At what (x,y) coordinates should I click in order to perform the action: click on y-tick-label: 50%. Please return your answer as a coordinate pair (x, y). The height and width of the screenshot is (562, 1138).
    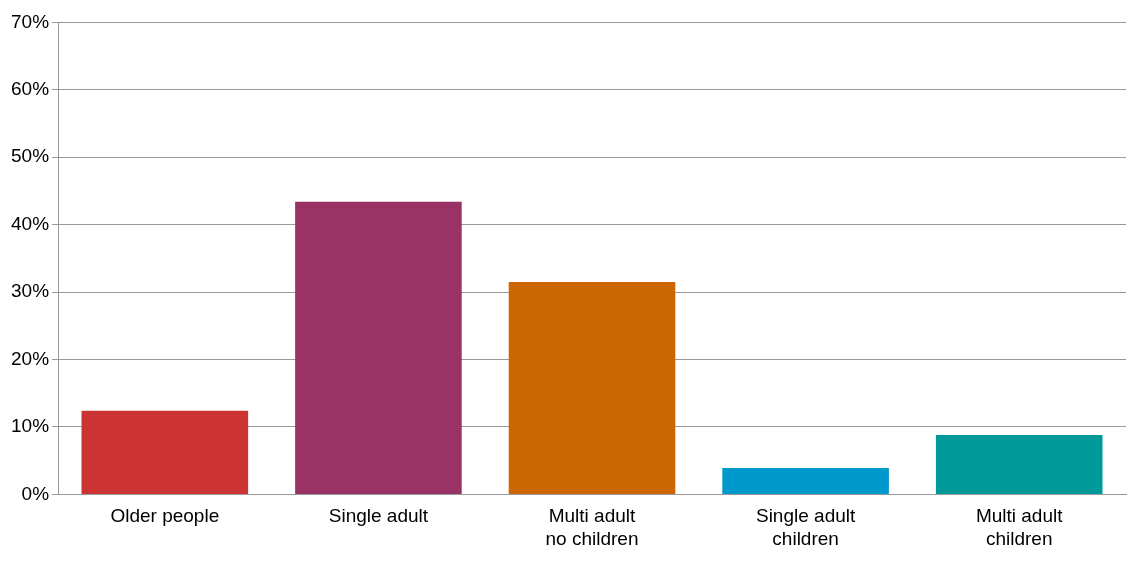
    Looking at the image, I should click on (30, 156).